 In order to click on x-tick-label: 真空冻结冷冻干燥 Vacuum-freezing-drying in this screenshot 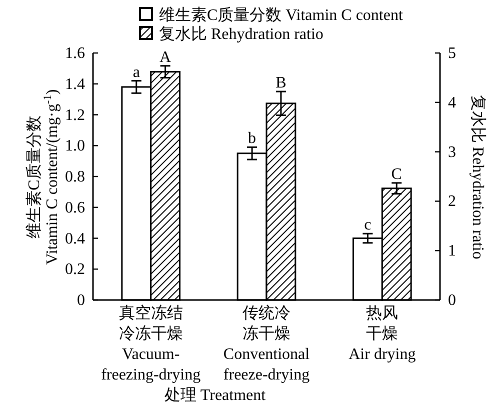, I will do `click(151, 344)`.